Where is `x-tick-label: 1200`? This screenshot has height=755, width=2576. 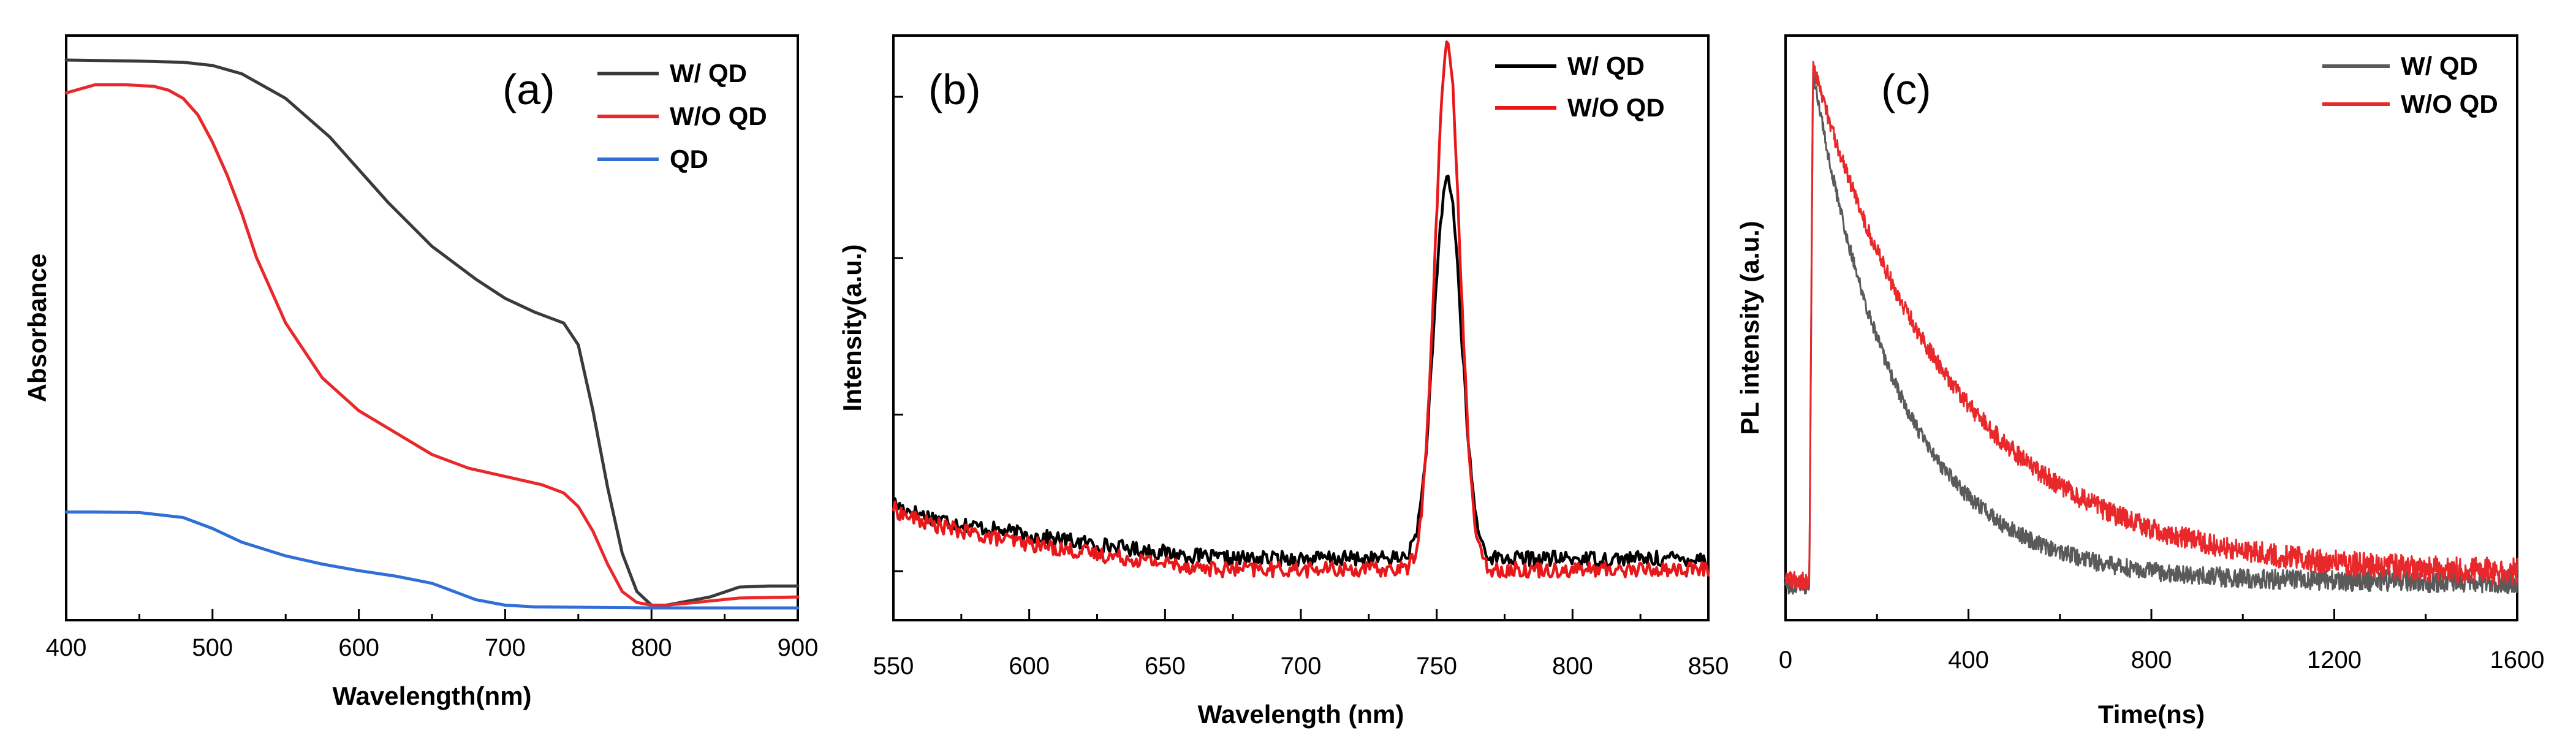 x-tick-label: 1200 is located at coordinates (2334, 660).